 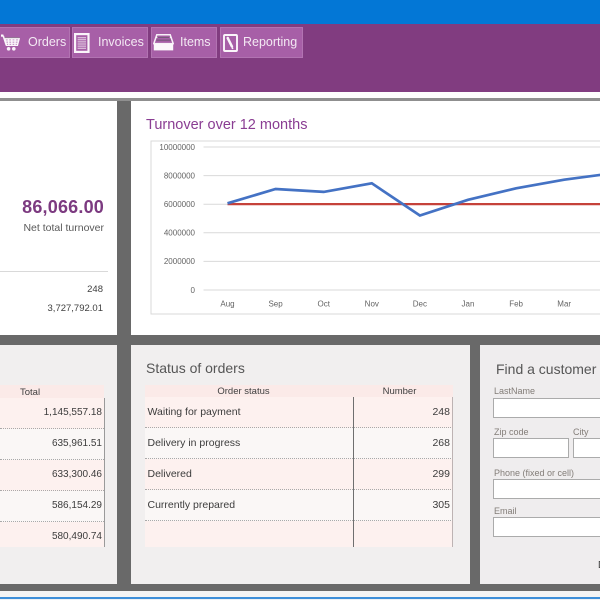 I want to click on svg-text: Nov, so click(x=372, y=304).